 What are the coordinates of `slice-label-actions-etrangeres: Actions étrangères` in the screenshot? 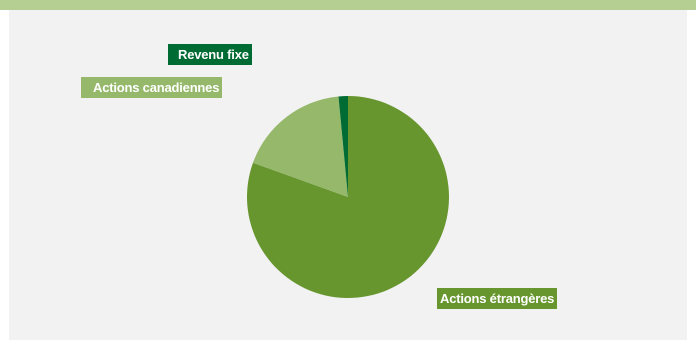 It's located at (497, 298).